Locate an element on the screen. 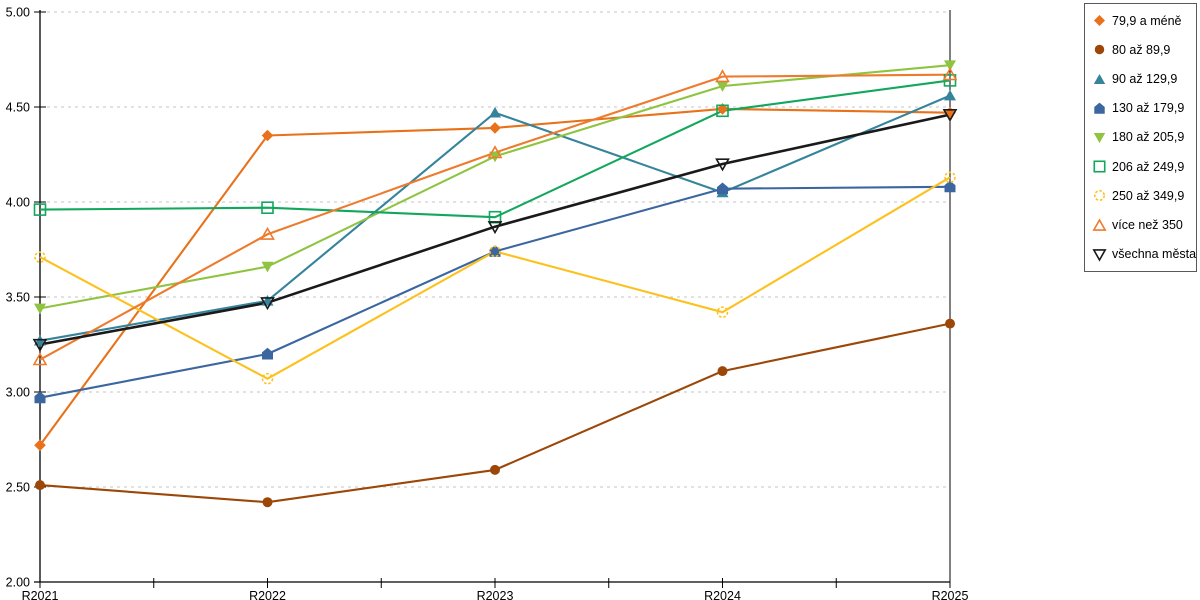  legend-item-6: 250 až 349,9 is located at coordinates (1144, 196).